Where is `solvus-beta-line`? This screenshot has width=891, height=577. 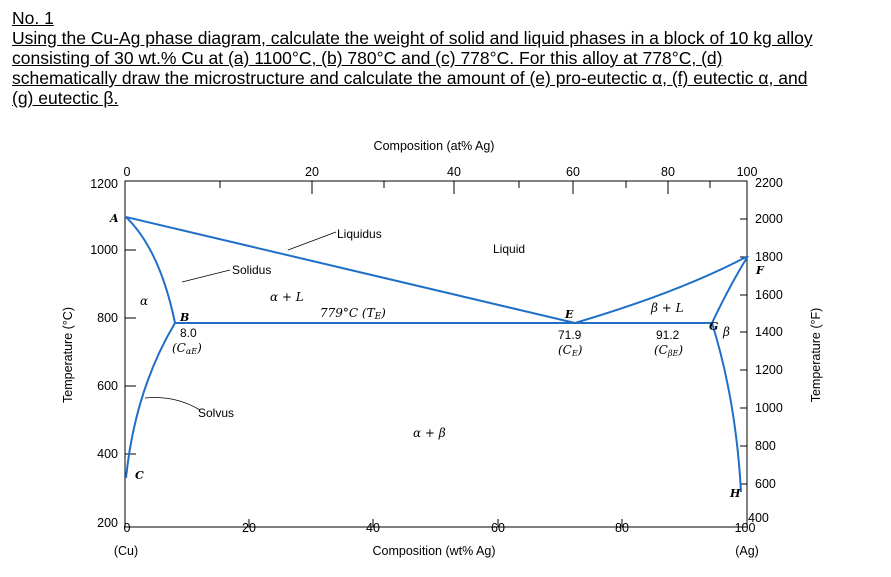
solvus-beta-line is located at coordinates (726, 407).